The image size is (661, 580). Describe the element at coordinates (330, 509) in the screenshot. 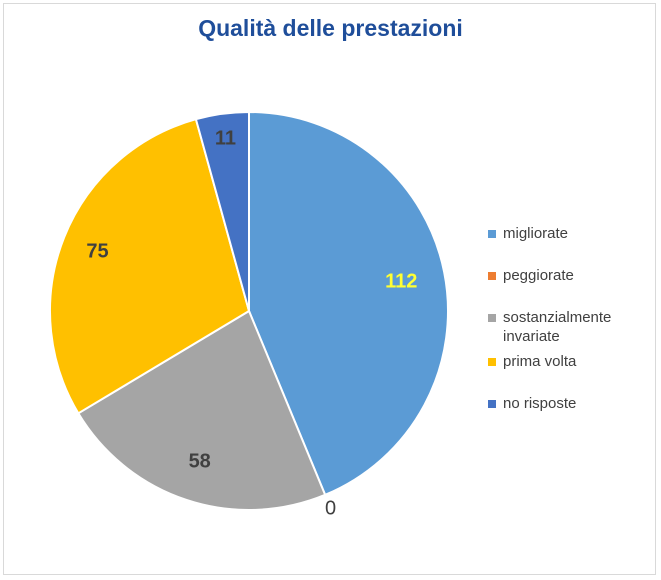

I see `data-label-peggiorate: 0` at that location.